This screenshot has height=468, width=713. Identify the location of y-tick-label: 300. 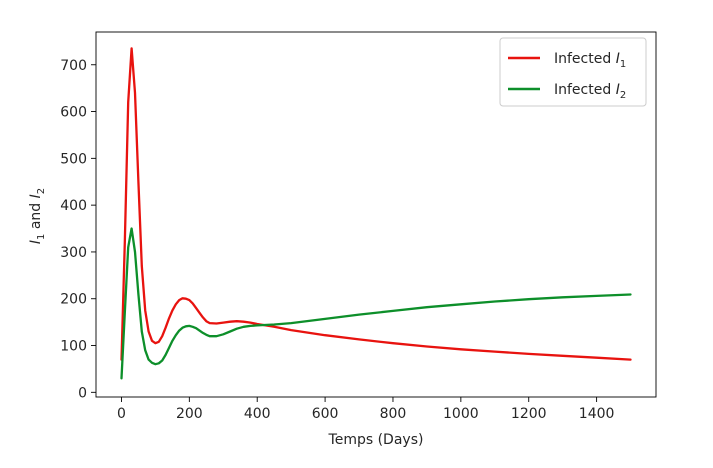
(73, 253).